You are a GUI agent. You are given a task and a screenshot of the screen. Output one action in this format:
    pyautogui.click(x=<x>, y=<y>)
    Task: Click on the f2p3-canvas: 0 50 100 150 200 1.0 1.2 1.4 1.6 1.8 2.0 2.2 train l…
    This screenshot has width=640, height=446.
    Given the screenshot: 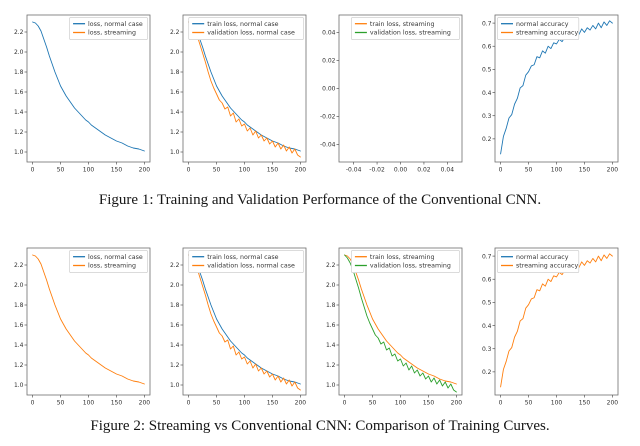 What is the action you would take?
    pyautogui.click(x=394, y=327)
    